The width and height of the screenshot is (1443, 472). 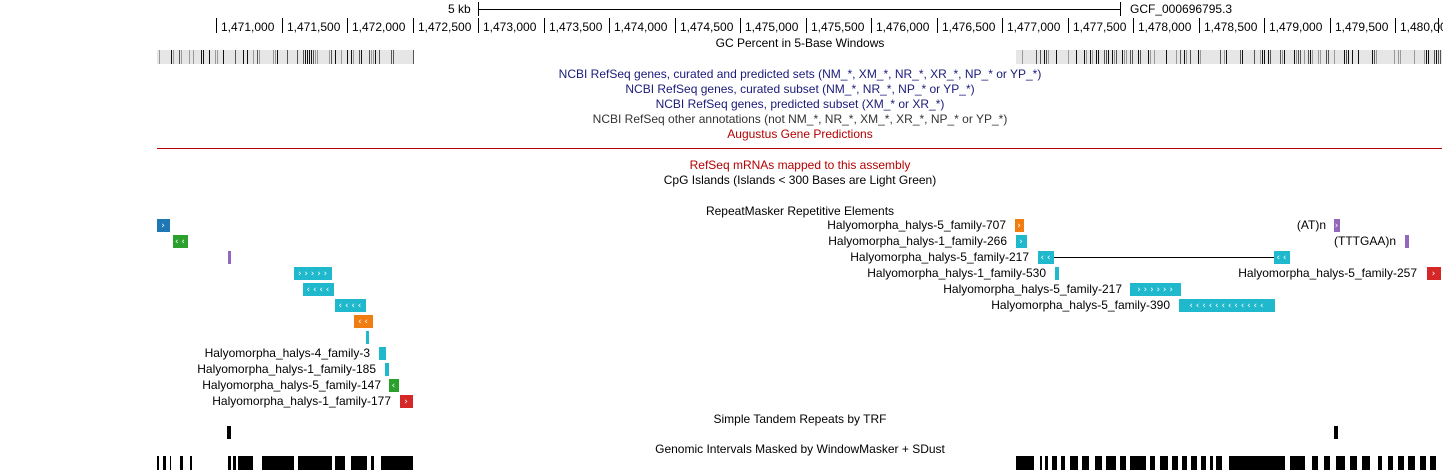 I want to click on repeat-label: Halyomorpha_halys-1_family-177, so click(x=301, y=401).